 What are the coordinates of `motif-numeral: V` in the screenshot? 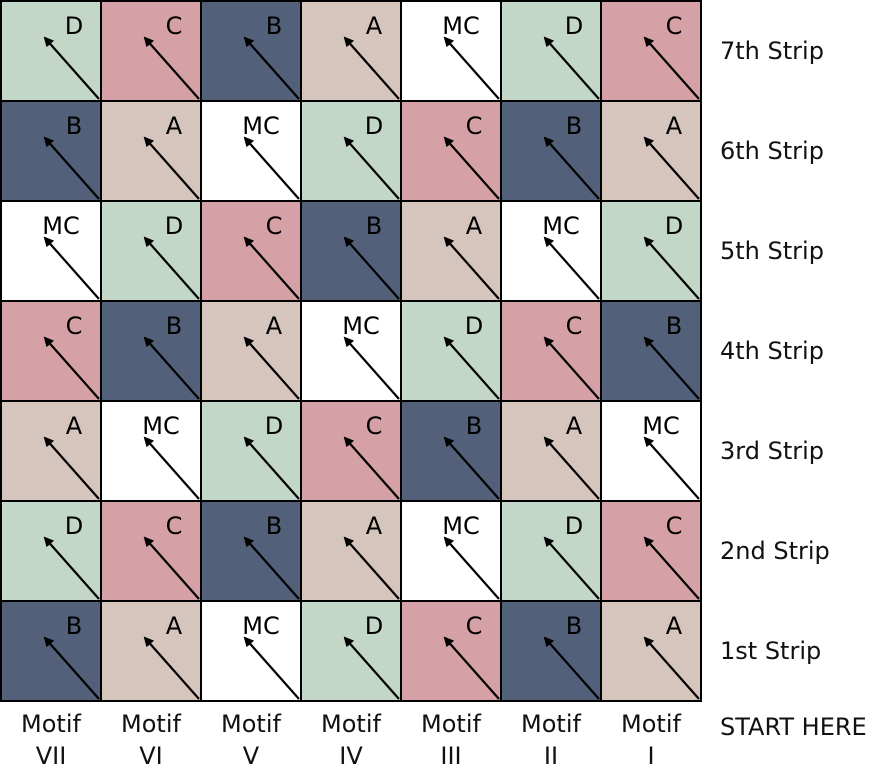 It's located at (251, 756).